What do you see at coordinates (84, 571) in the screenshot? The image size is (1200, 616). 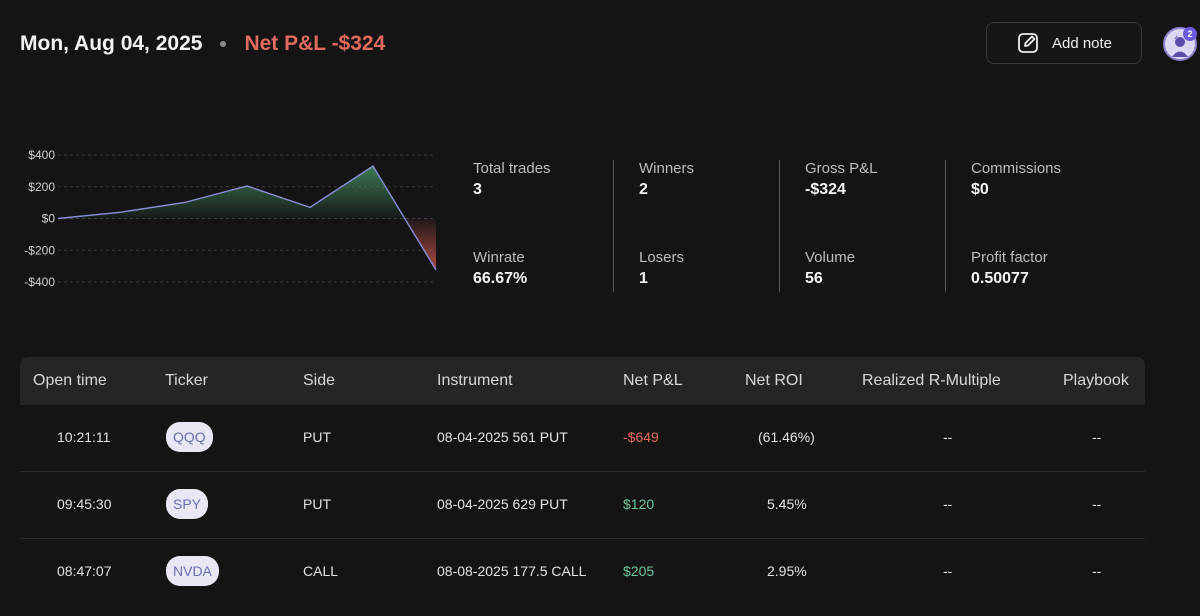 I see `open-time-cell: 08:47:07` at bounding box center [84, 571].